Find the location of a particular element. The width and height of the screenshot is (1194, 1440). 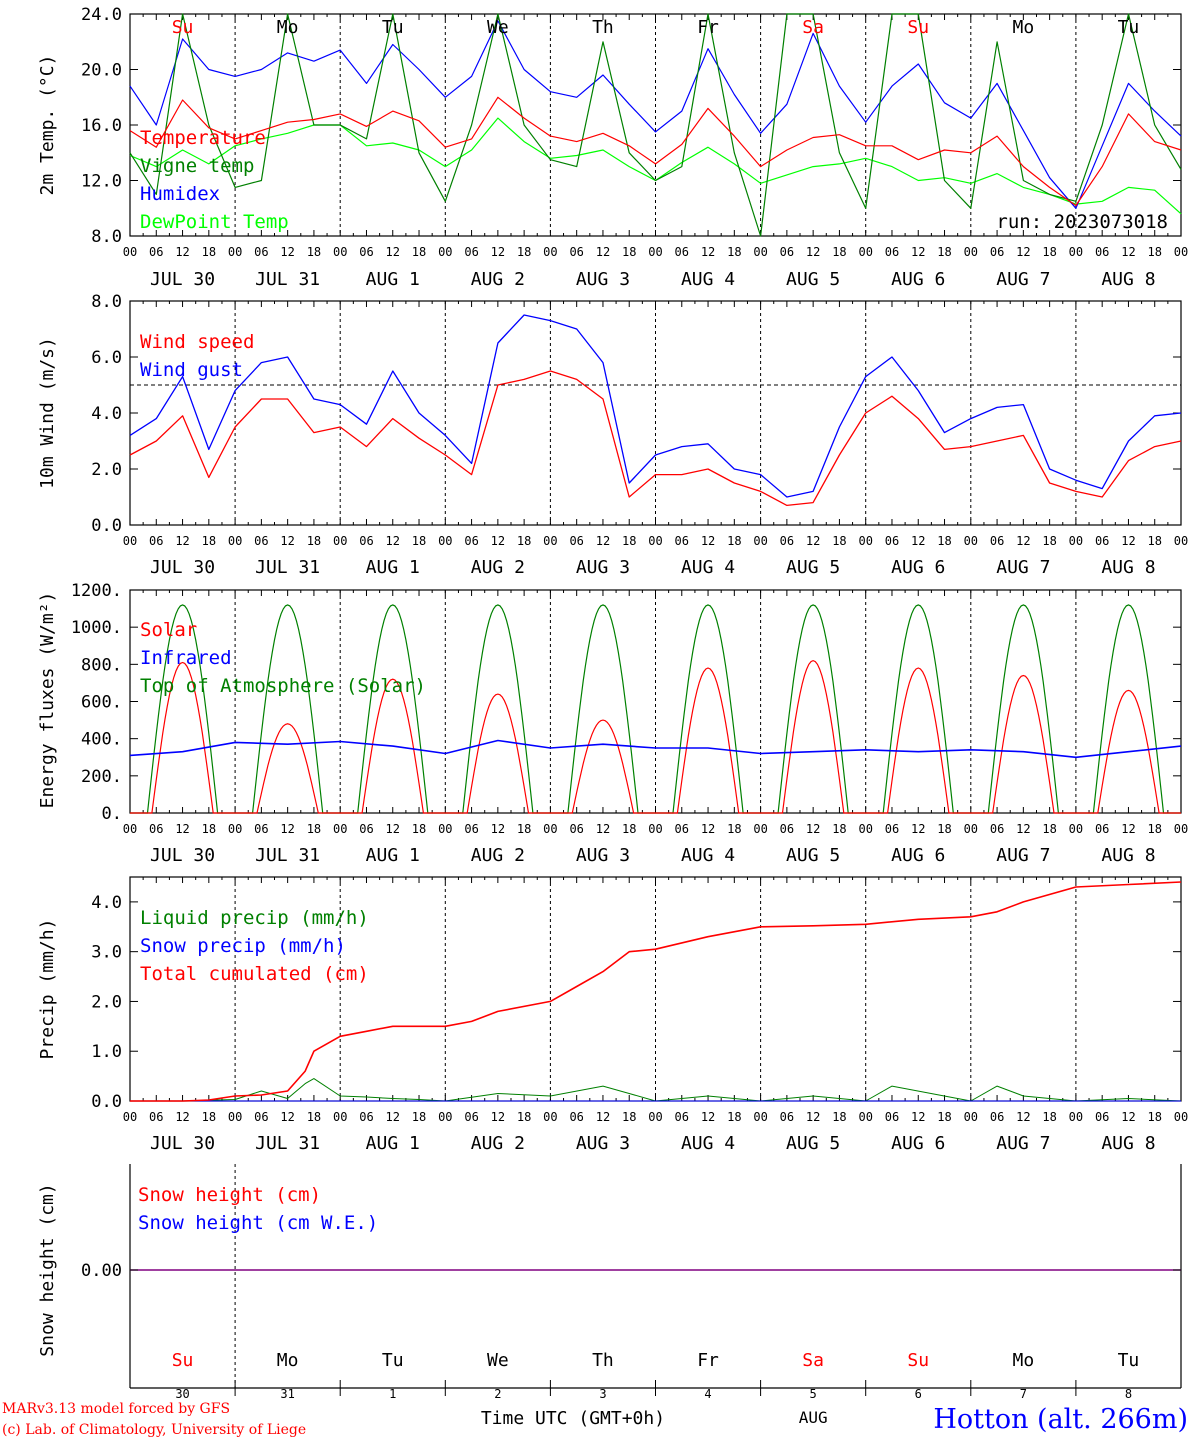

y-tick-label: 0.0 is located at coordinates (106, 526).